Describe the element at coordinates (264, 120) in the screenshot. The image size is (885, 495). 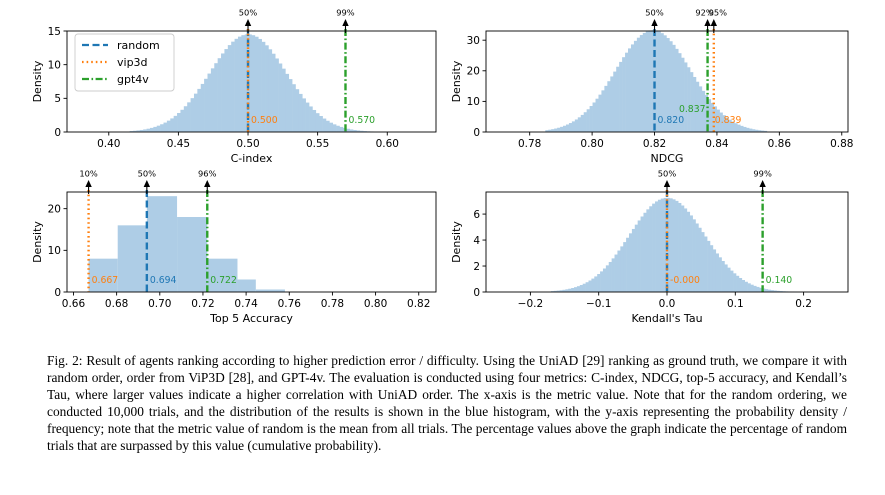
I see `cindex-random-value-label: 0.500` at that location.